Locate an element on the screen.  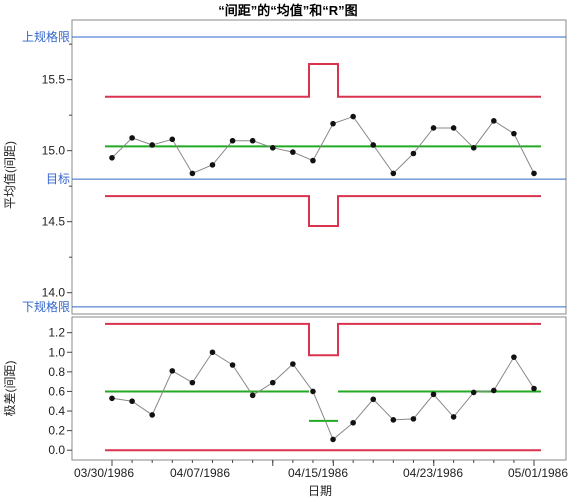
range-y-axis-title: 极差(间距) is located at coordinates (10, 389).